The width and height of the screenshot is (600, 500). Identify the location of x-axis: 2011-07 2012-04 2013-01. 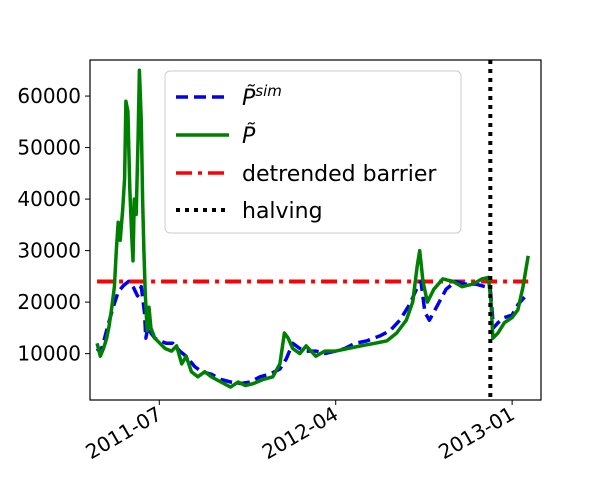
(300, 432).